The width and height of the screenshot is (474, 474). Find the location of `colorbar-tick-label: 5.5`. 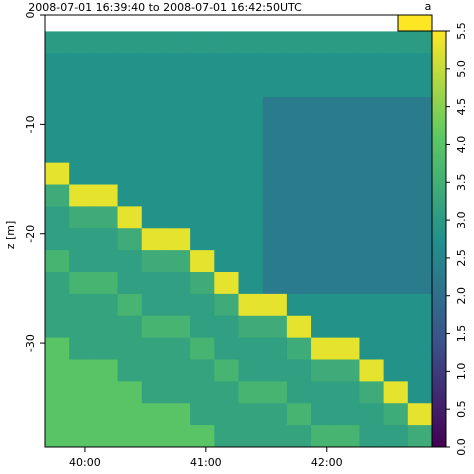

colorbar-tick-label: 5.5 is located at coordinates (461, 31).